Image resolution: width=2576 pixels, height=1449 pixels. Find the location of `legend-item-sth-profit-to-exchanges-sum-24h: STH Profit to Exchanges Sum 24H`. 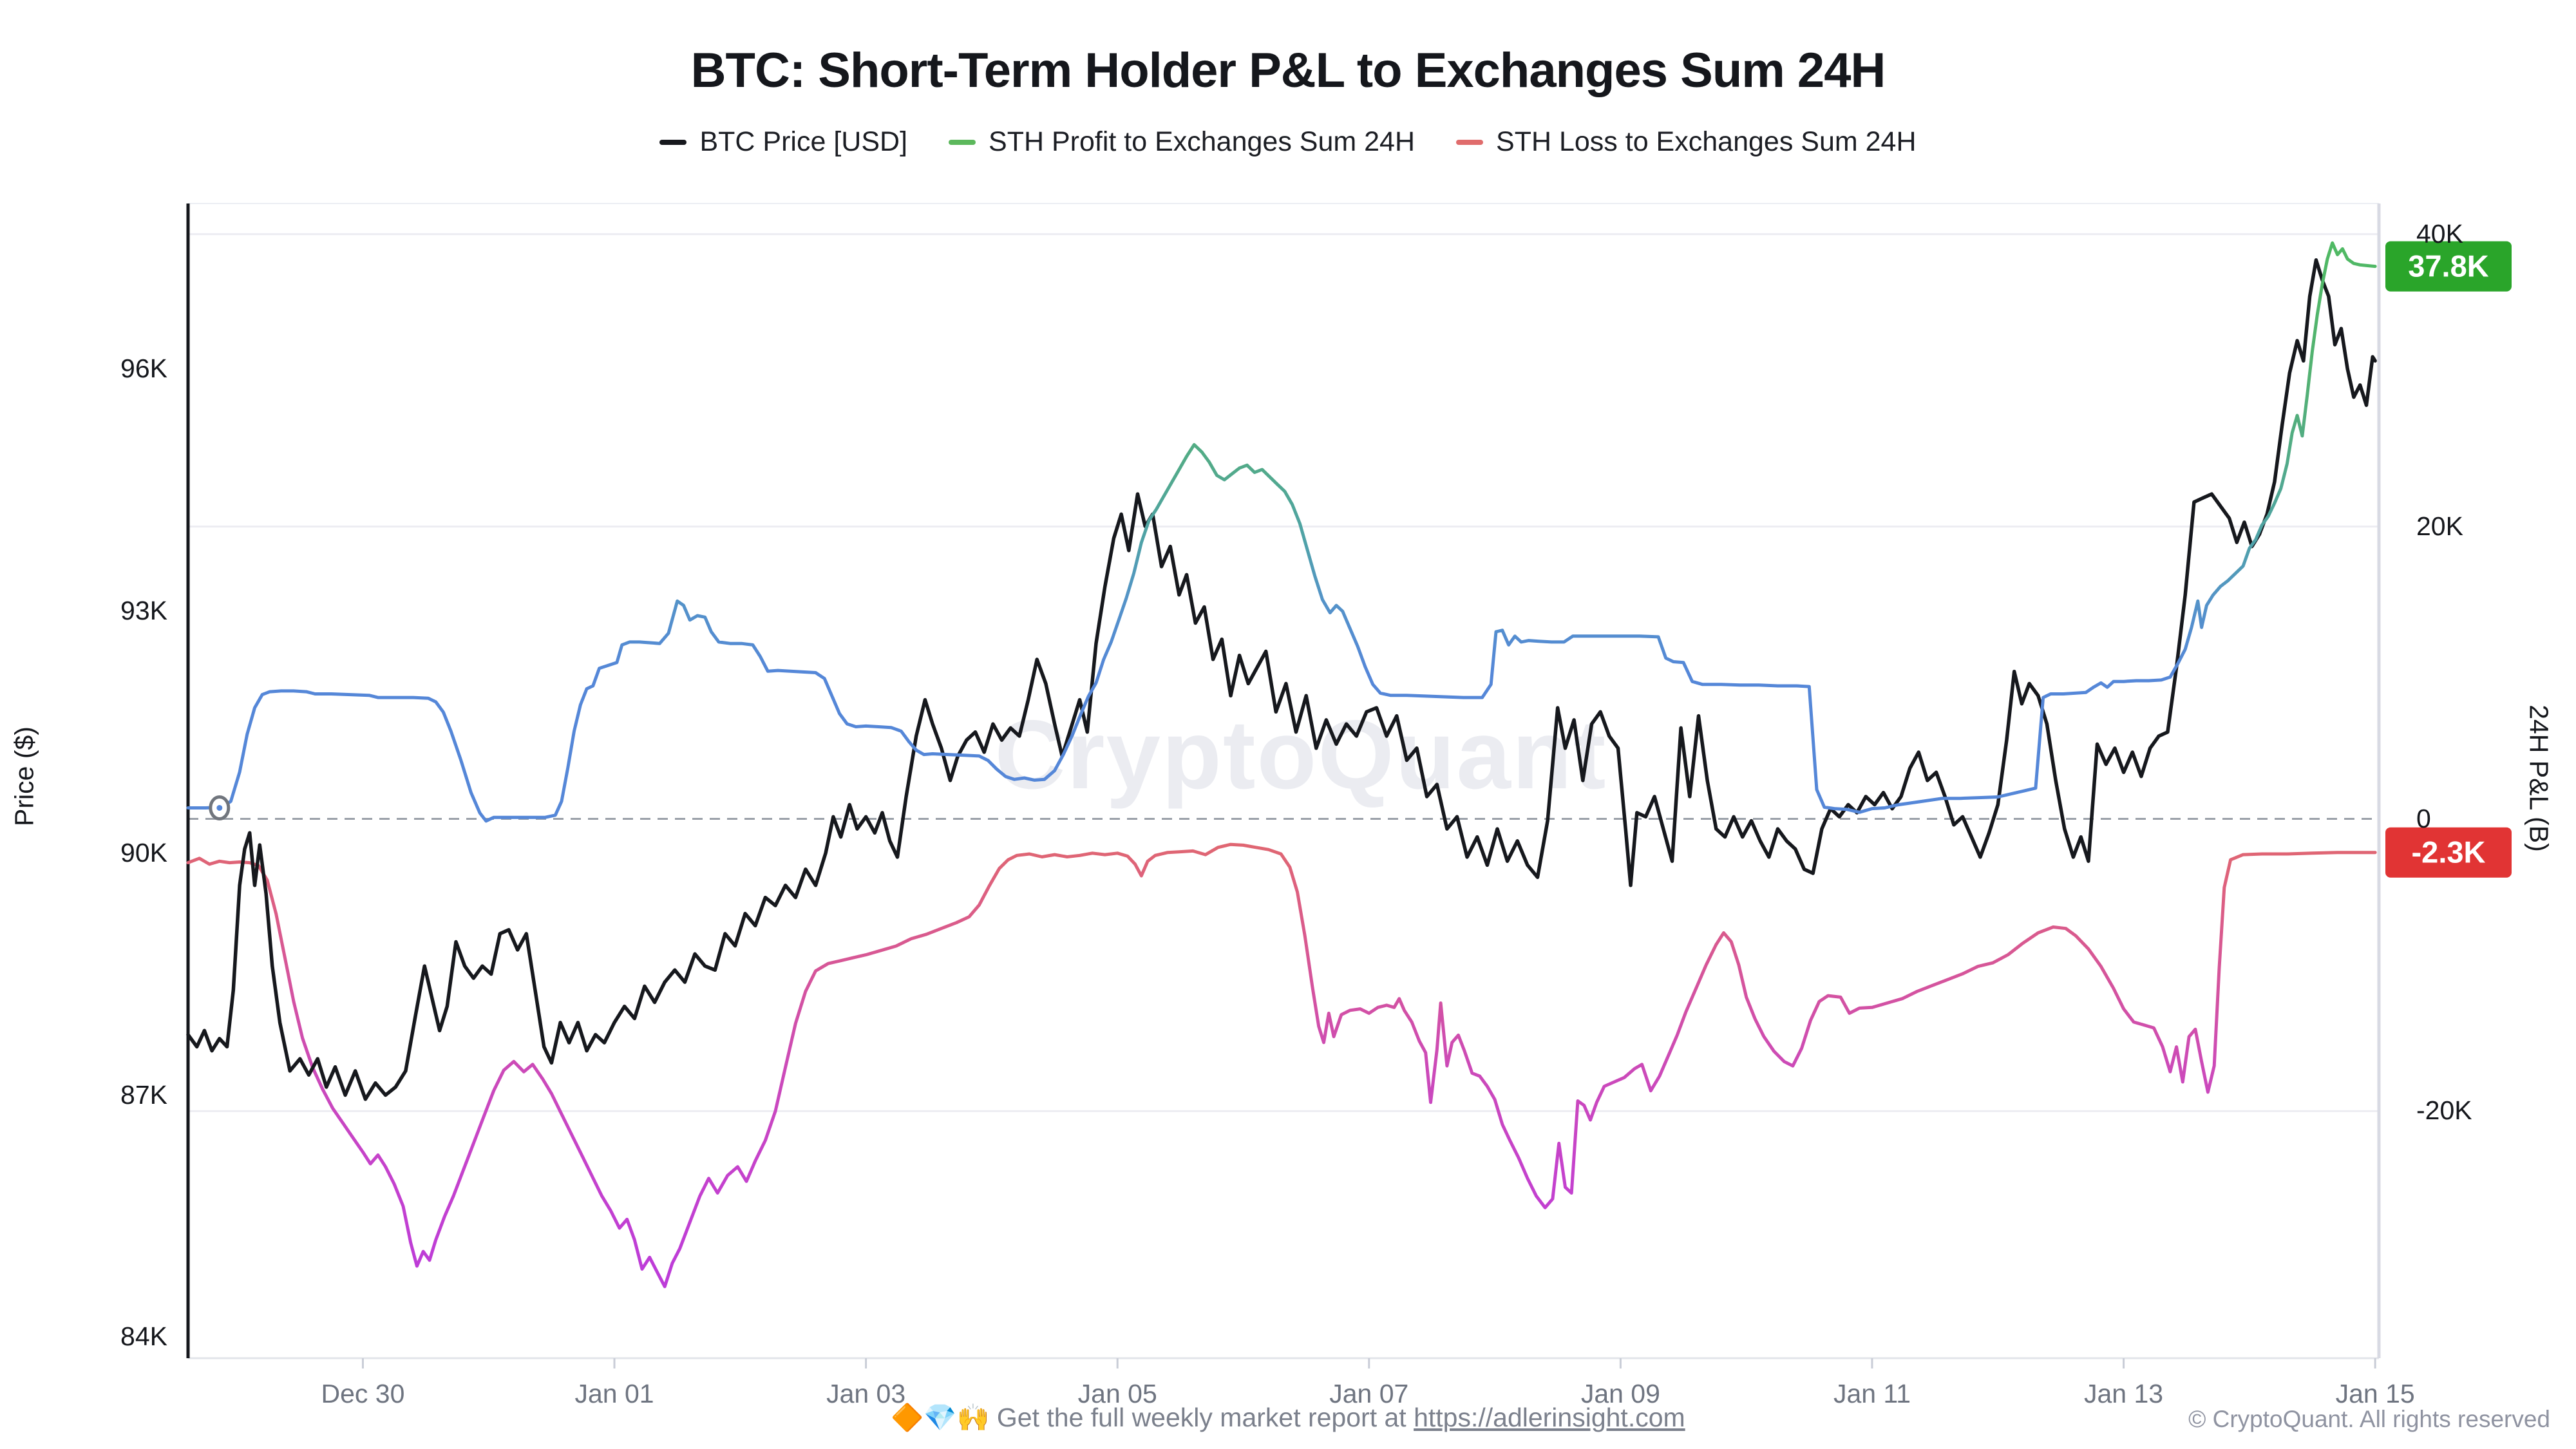

legend-item-sth-profit-to-exchanges-sum-24h: STH Profit to Exchanges Sum 24H is located at coordinates (1182, 142).